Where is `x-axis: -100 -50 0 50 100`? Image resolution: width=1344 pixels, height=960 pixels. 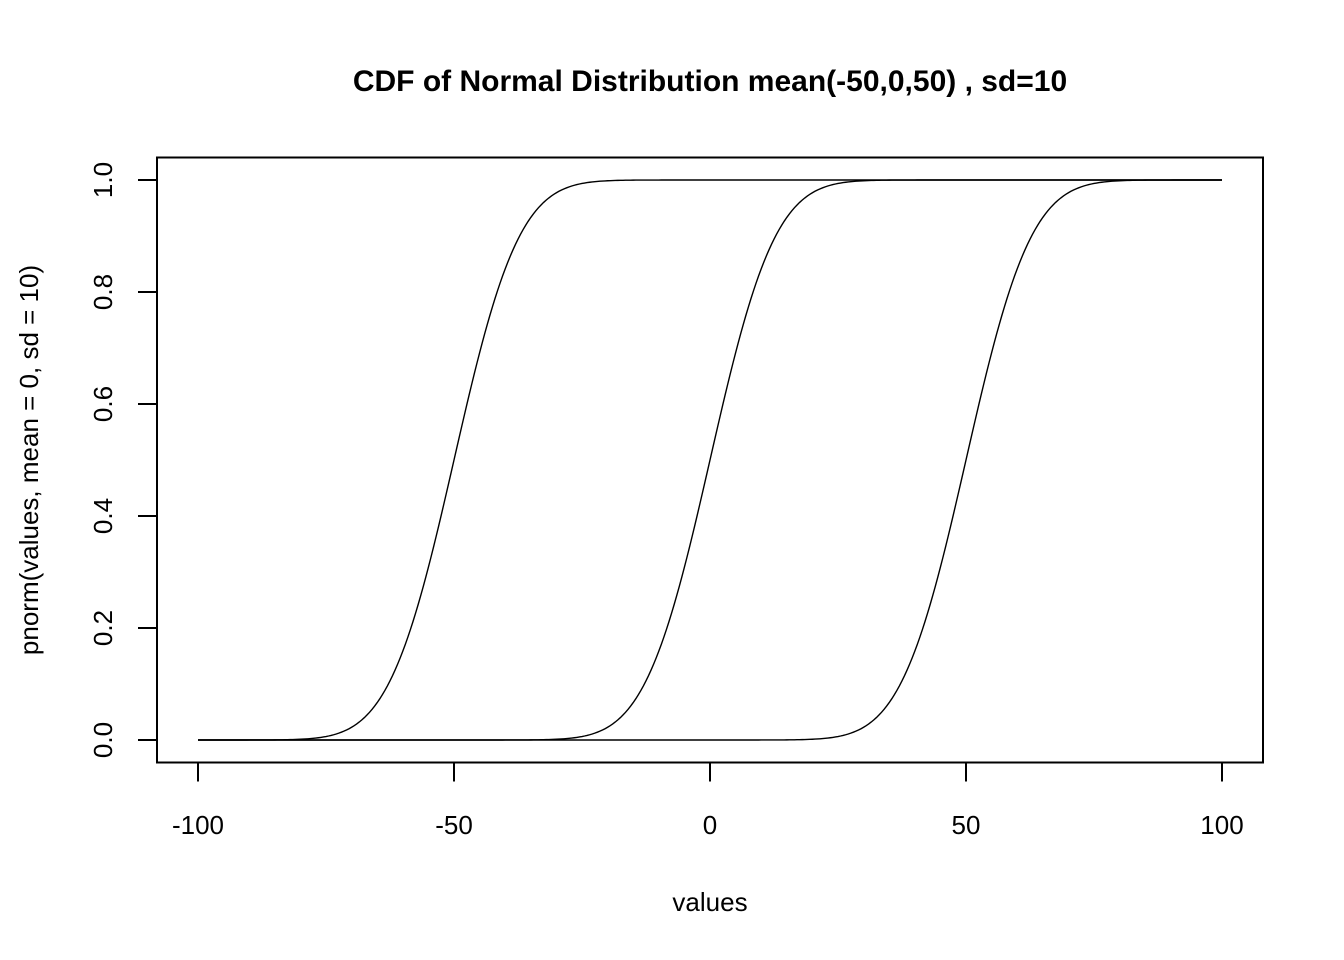
x-axis: -100 -50 0 50 100 is located at coordinates (708, 801).